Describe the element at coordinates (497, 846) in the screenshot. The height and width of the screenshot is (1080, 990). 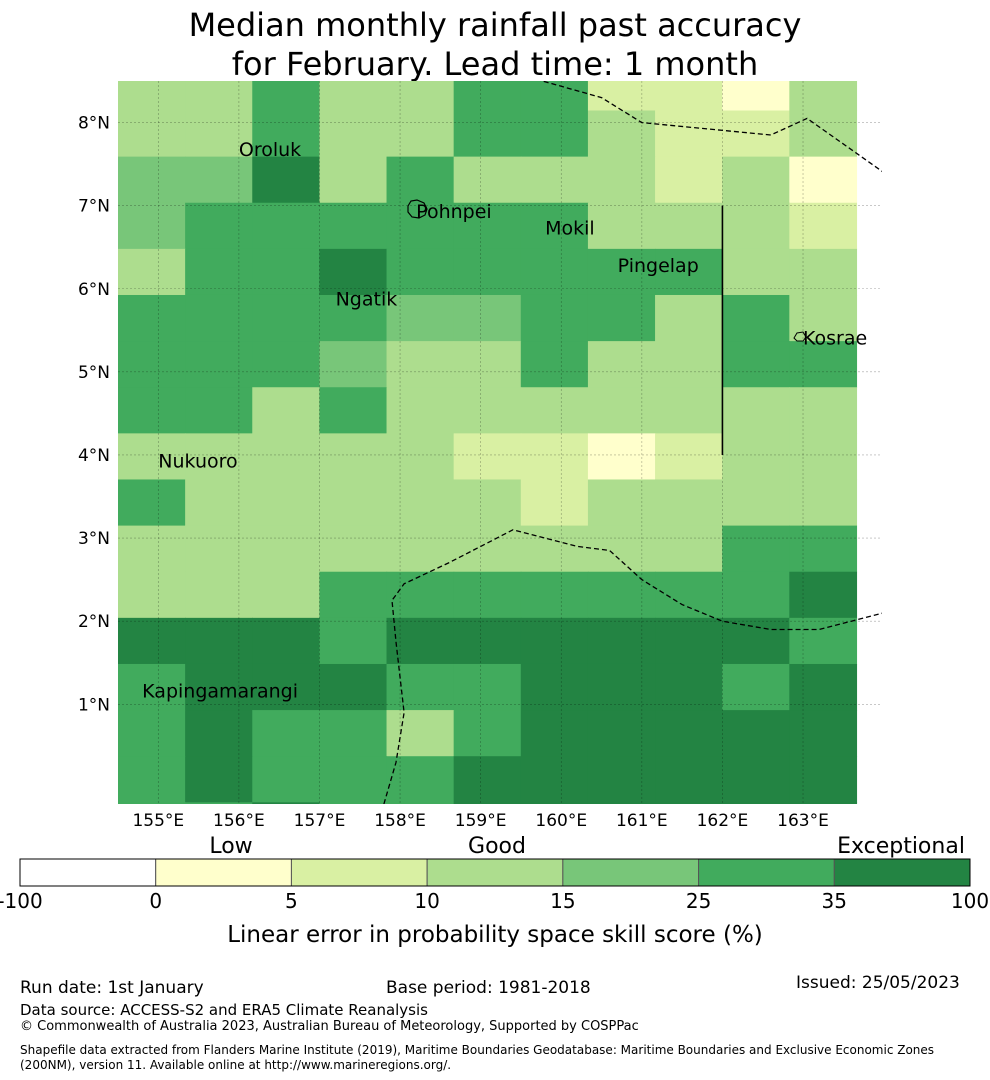
I see `legend-category-good: Good` at that location.